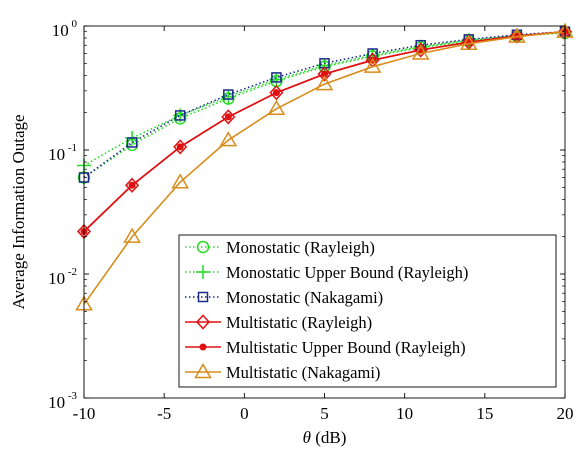 The height and width of the screenshot is (451, 582). What do you see at coordinates (565, 413) in the screenshot?
I see `x-tick-label: 20` at bounding box center [565, 413].